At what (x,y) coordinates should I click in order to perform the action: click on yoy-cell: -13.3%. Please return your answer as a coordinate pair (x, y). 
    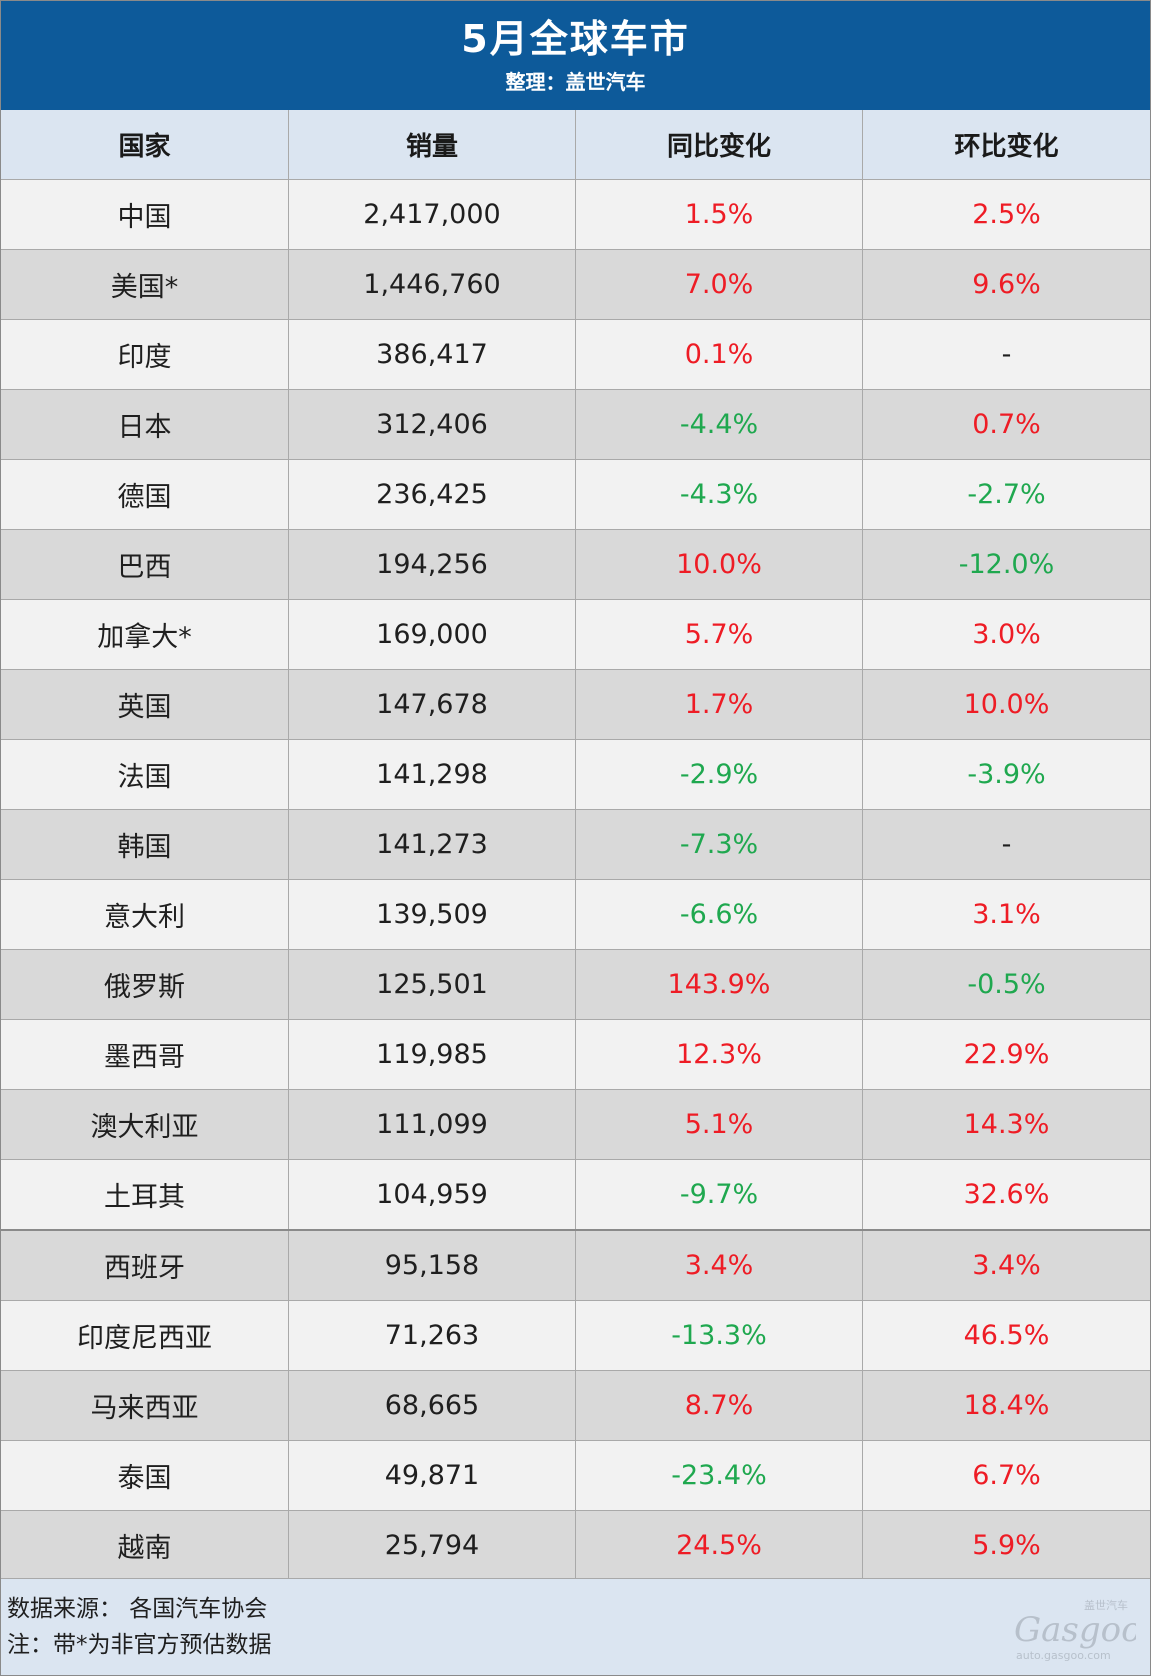
    Looking at the image, I should click on (718, 1335).